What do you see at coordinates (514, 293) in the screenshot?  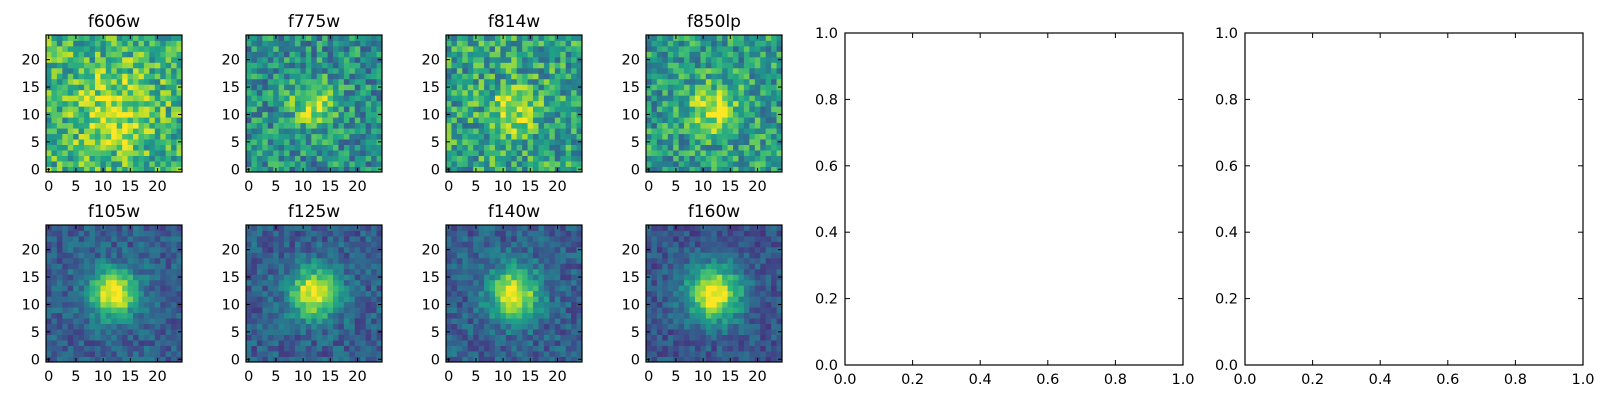 I see `axes-frame` at bounding box center [514, 293].